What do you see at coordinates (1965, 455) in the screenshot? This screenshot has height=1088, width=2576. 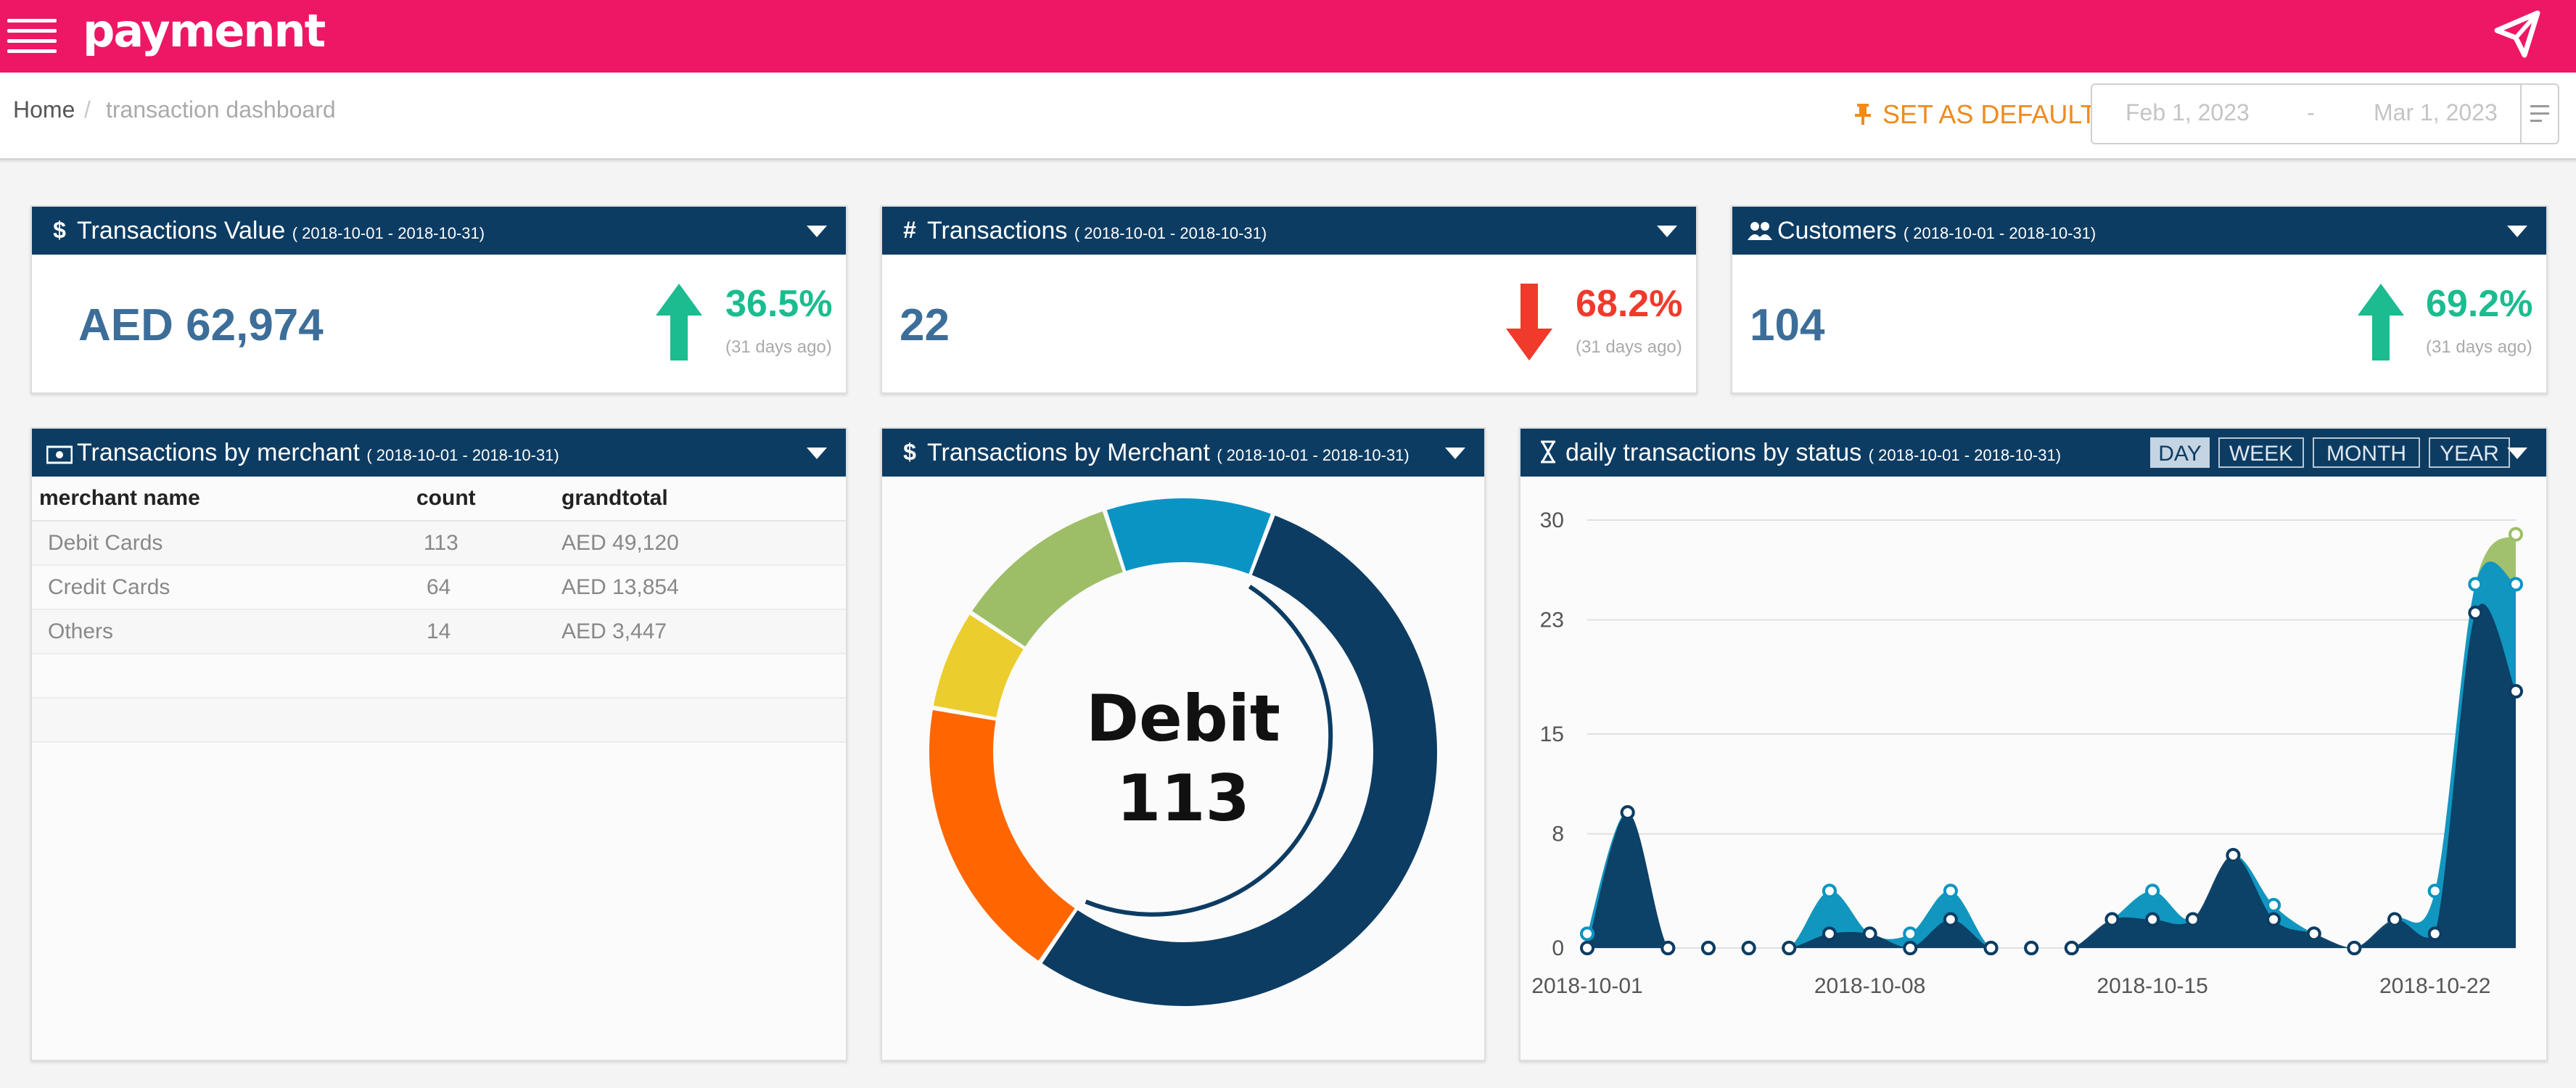 I see `daily-date-range: ( 2018-10-01 - 2018-10-31)` at bounding box center [1965, 455].